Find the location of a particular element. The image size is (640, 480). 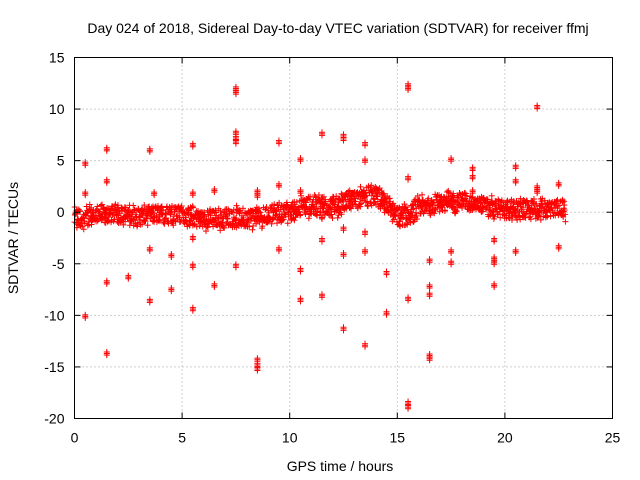

y-tick-label: -20 is located at coordinates (54, 419).